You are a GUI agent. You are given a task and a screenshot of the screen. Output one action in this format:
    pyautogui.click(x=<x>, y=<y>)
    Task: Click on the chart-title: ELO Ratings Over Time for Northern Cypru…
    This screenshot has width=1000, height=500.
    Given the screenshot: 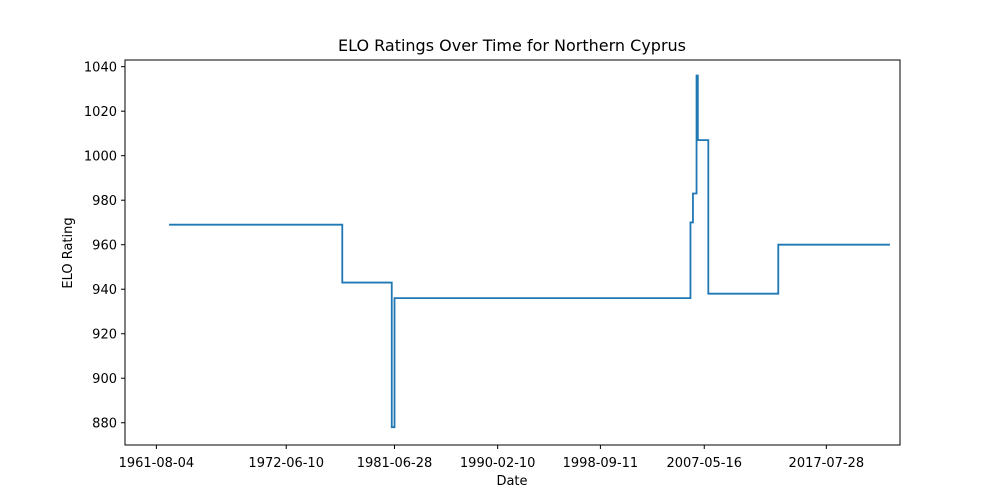 What is the action you would take?
    pyautogui.click(x=512, y=45)
    